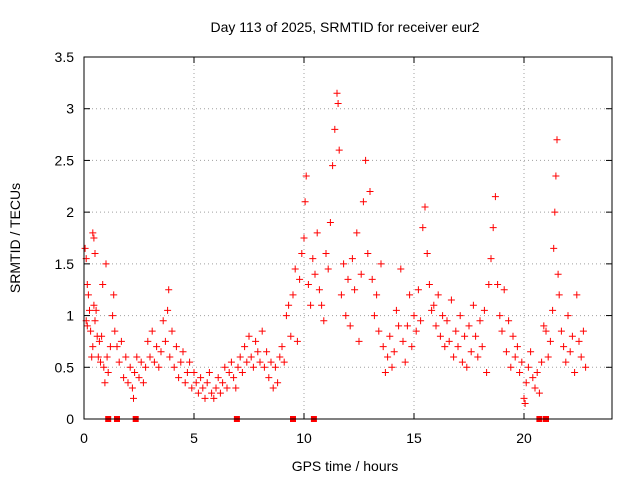 The image size is (640, 480). I want to click on x-tick-label: 0, so click(84, 438).